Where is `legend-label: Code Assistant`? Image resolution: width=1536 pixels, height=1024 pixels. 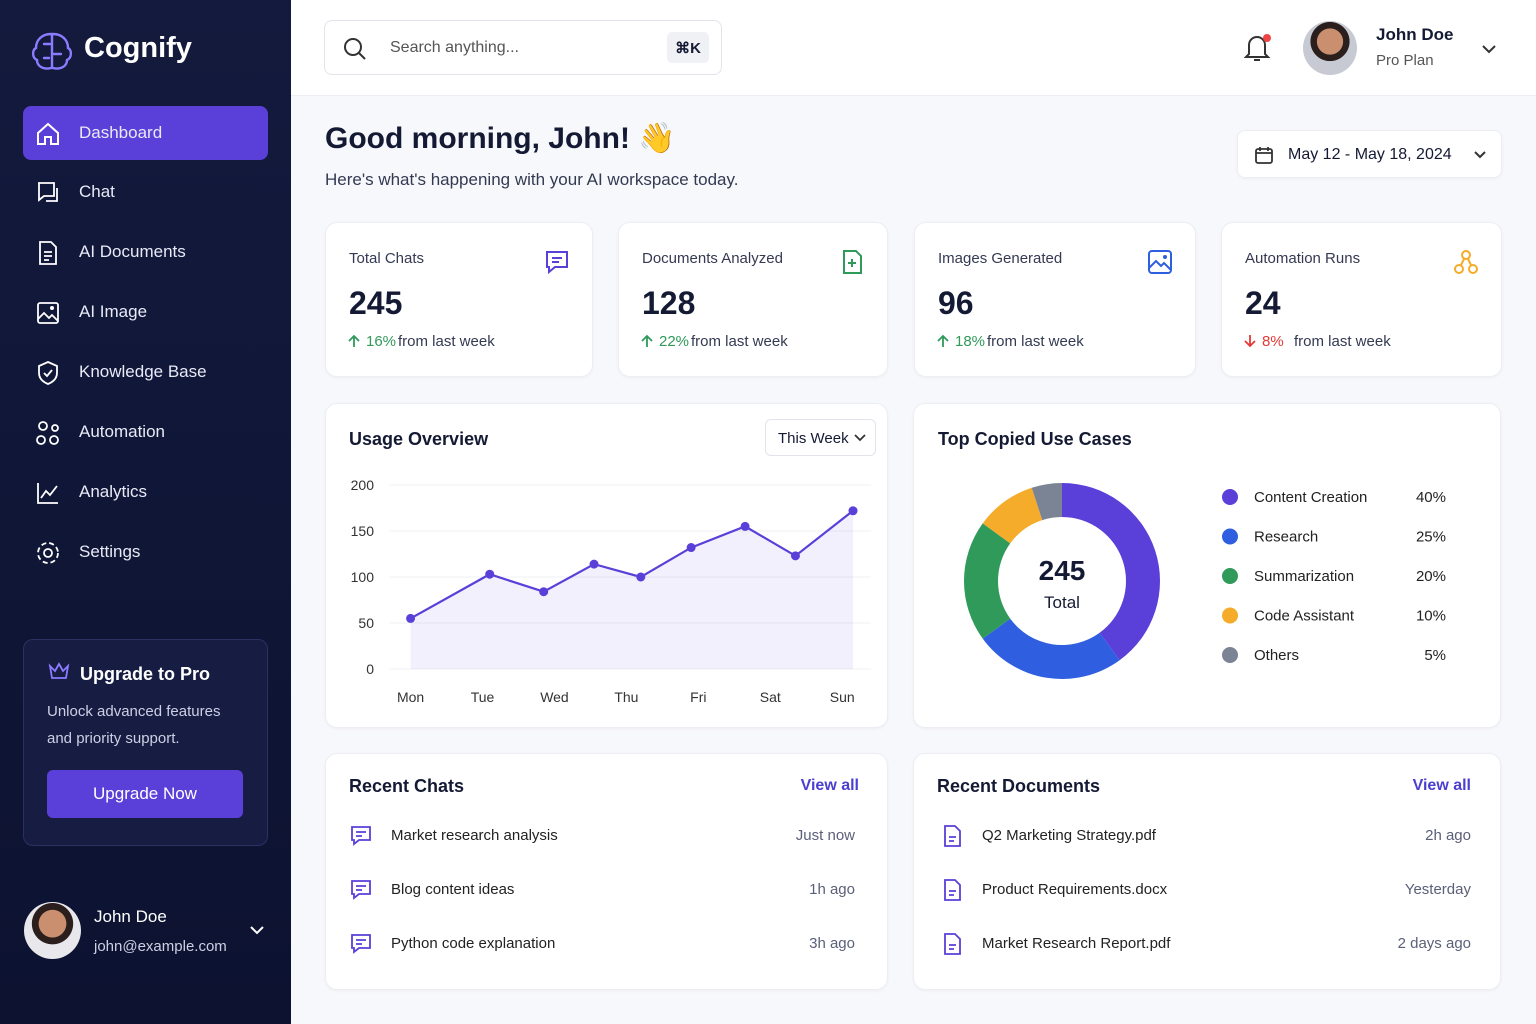 legend-label: Code Assistant is located at coordinates (1304, 616).